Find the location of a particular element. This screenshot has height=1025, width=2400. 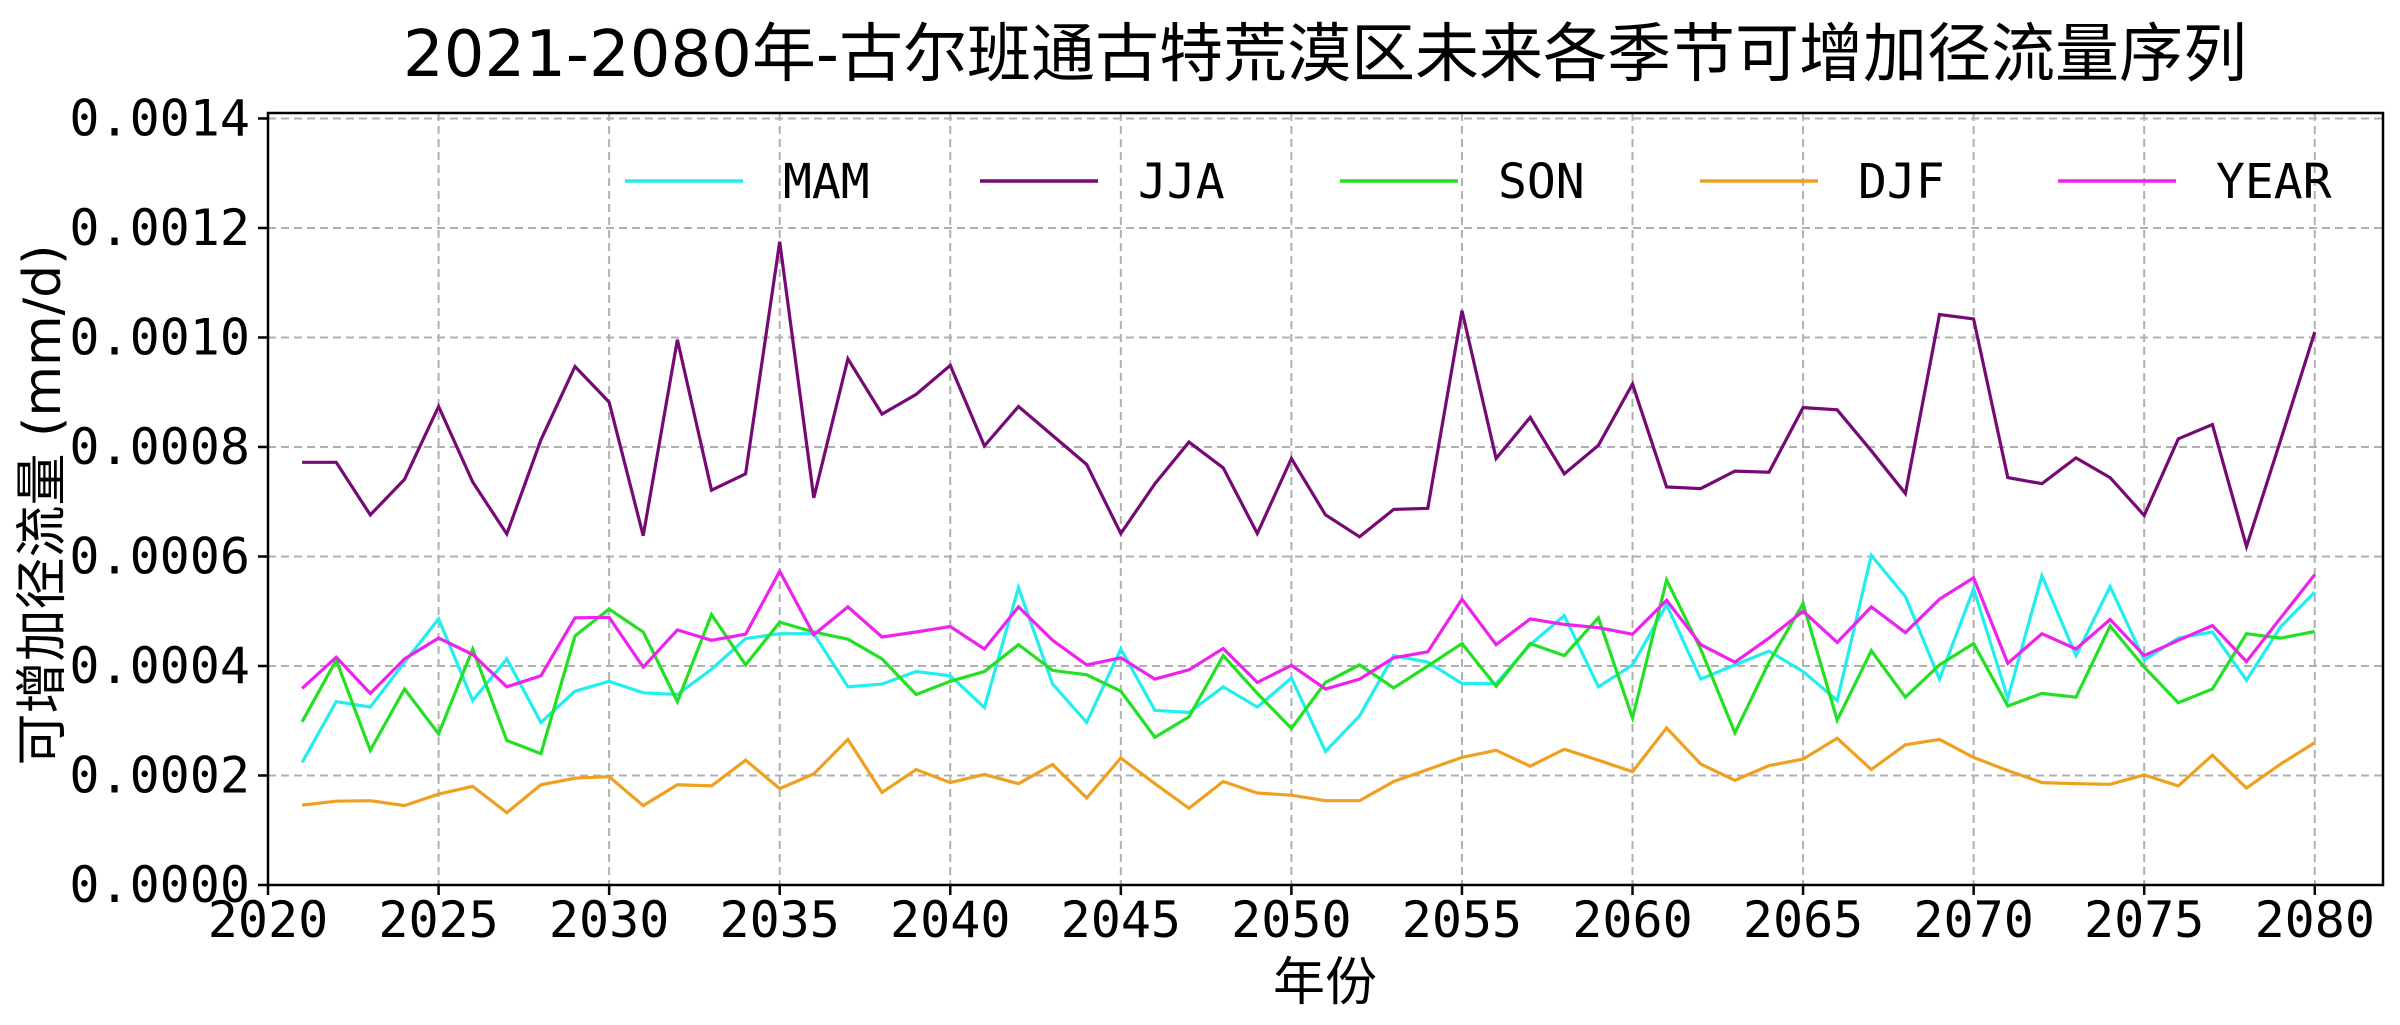

y-tick-label: 0.0012 is located at coordinates (159, 228).